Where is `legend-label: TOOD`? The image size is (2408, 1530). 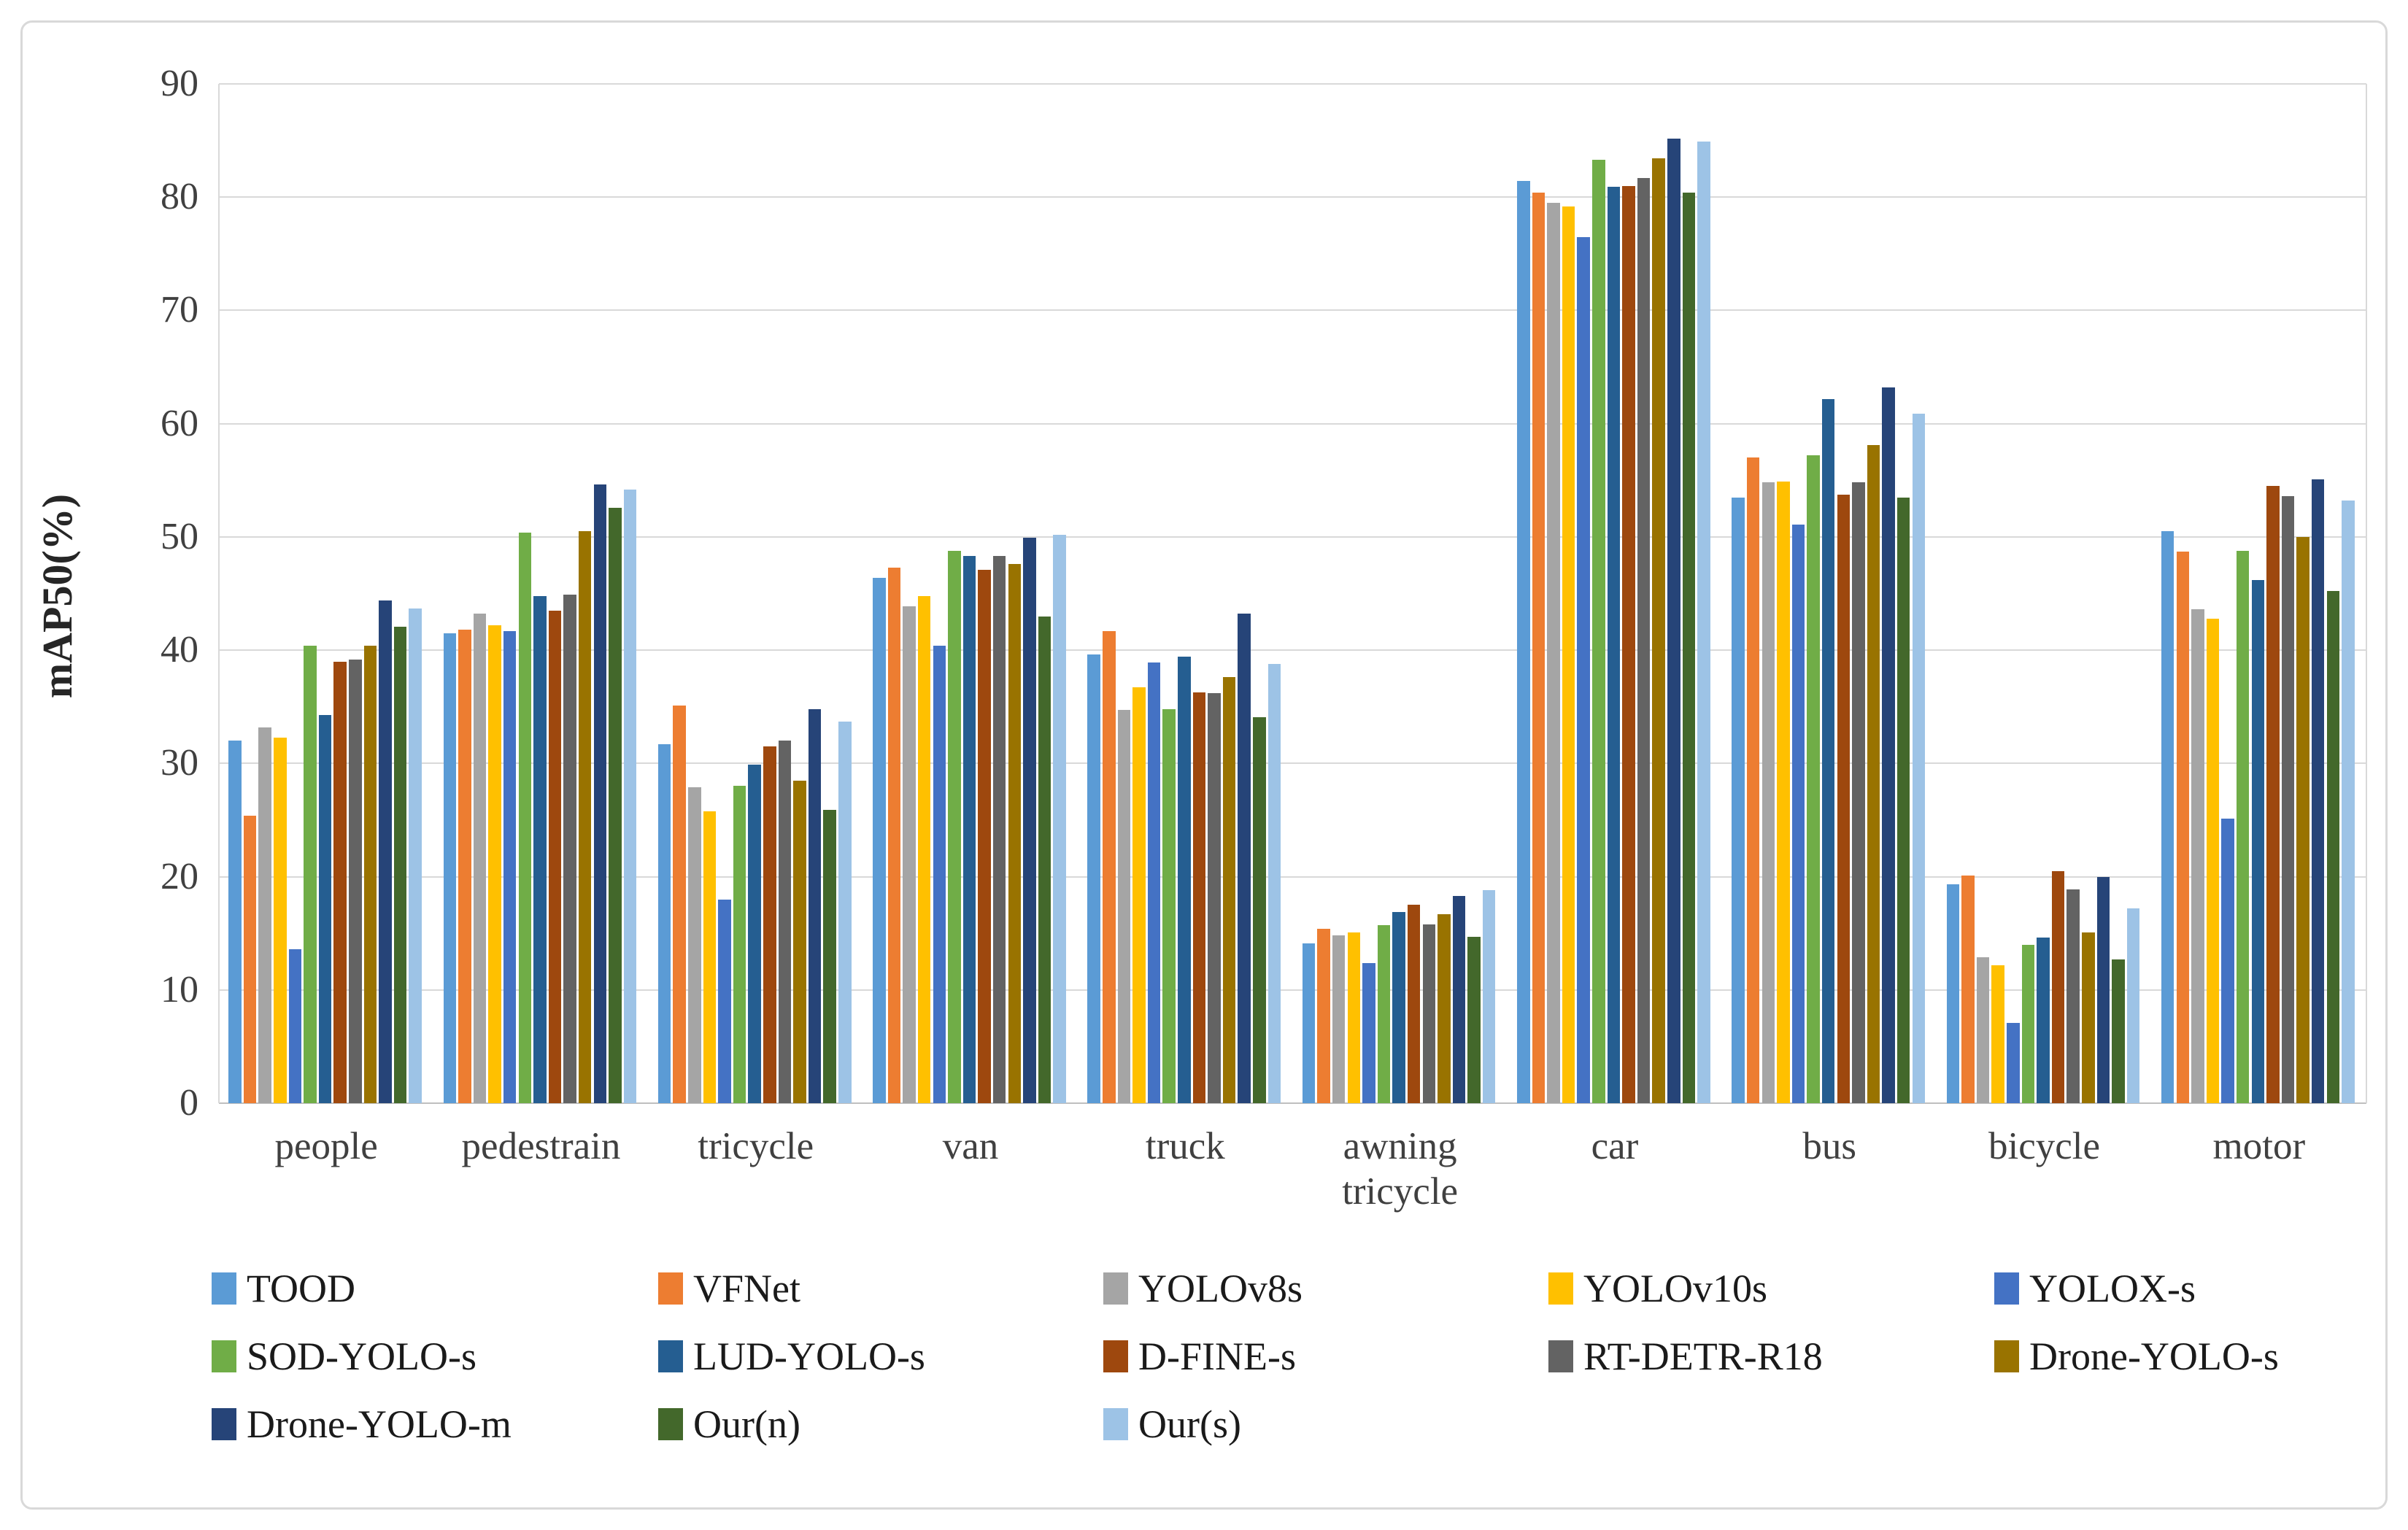 legend-label: TOOD is located at coordinates (301, 1288).